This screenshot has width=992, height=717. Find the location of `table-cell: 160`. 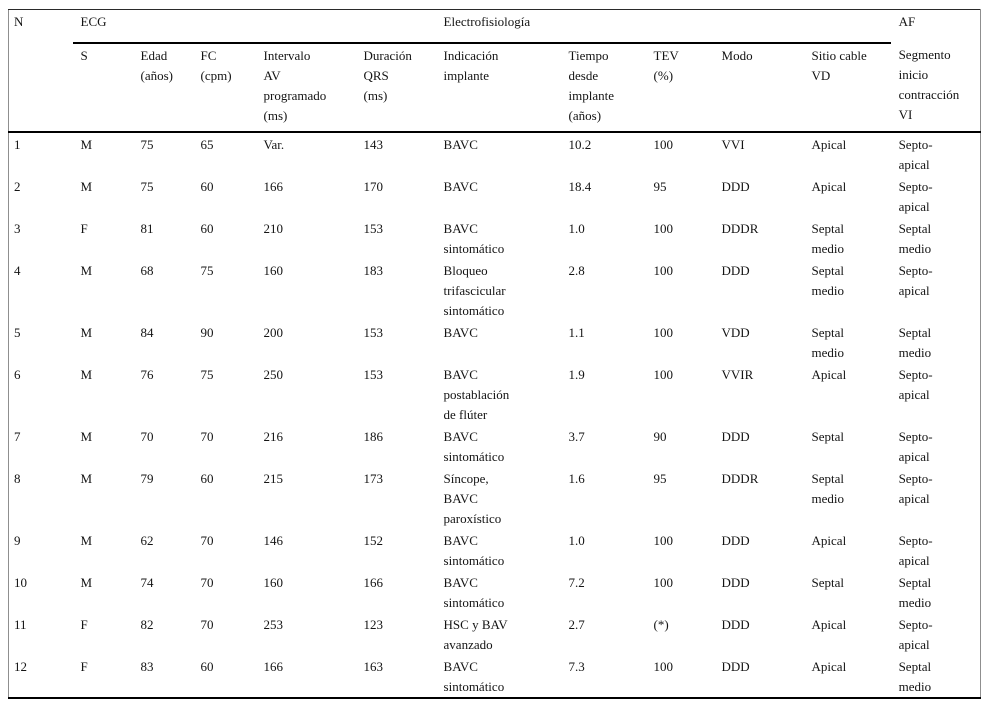

table-cell: 160 is located at coordinates (273, 582).